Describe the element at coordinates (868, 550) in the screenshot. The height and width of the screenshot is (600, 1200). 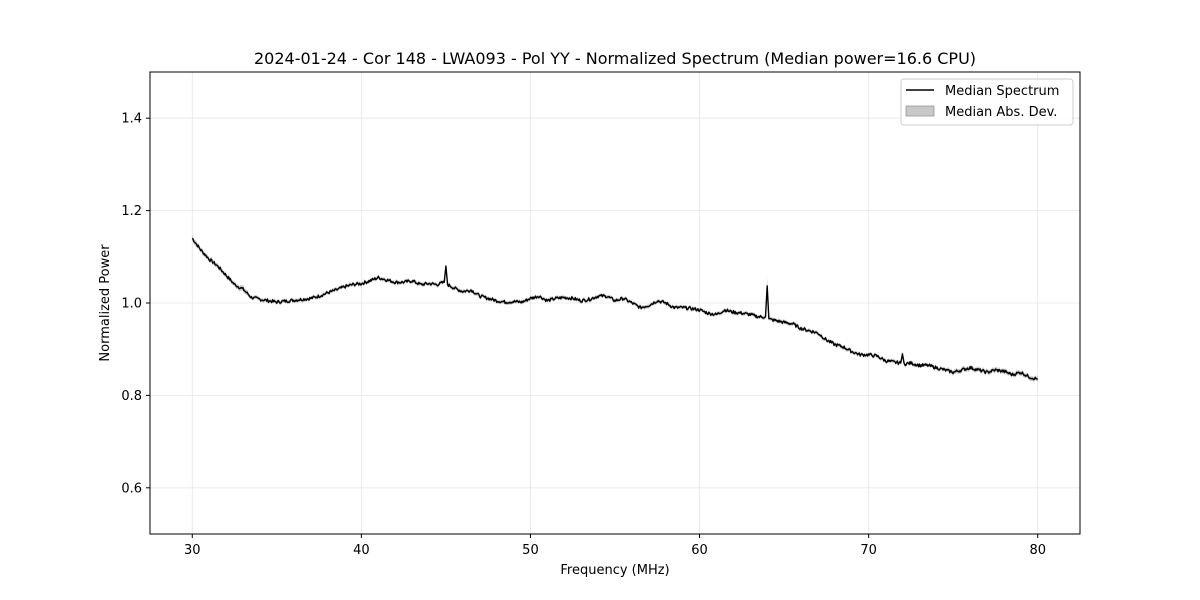
I see `x-tick-label: 70` at that location.